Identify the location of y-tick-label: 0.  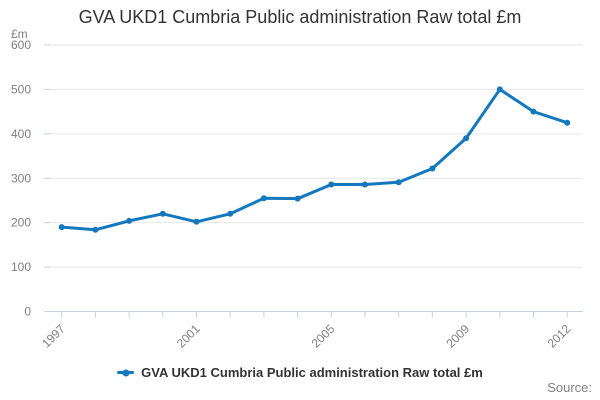
(27, 312).